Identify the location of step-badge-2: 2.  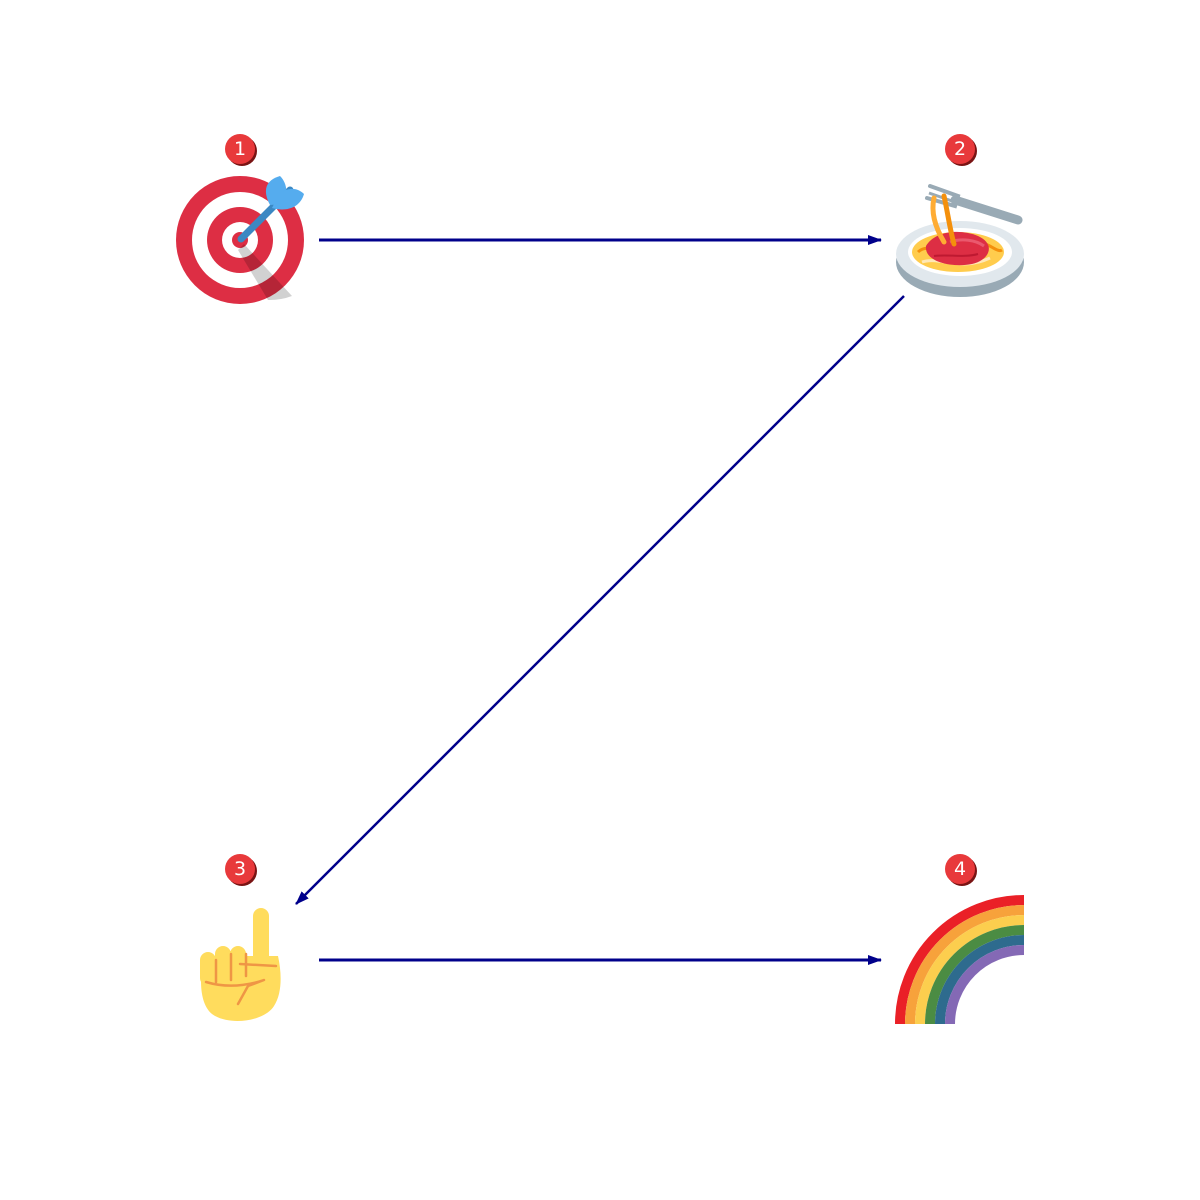
(961, 150).